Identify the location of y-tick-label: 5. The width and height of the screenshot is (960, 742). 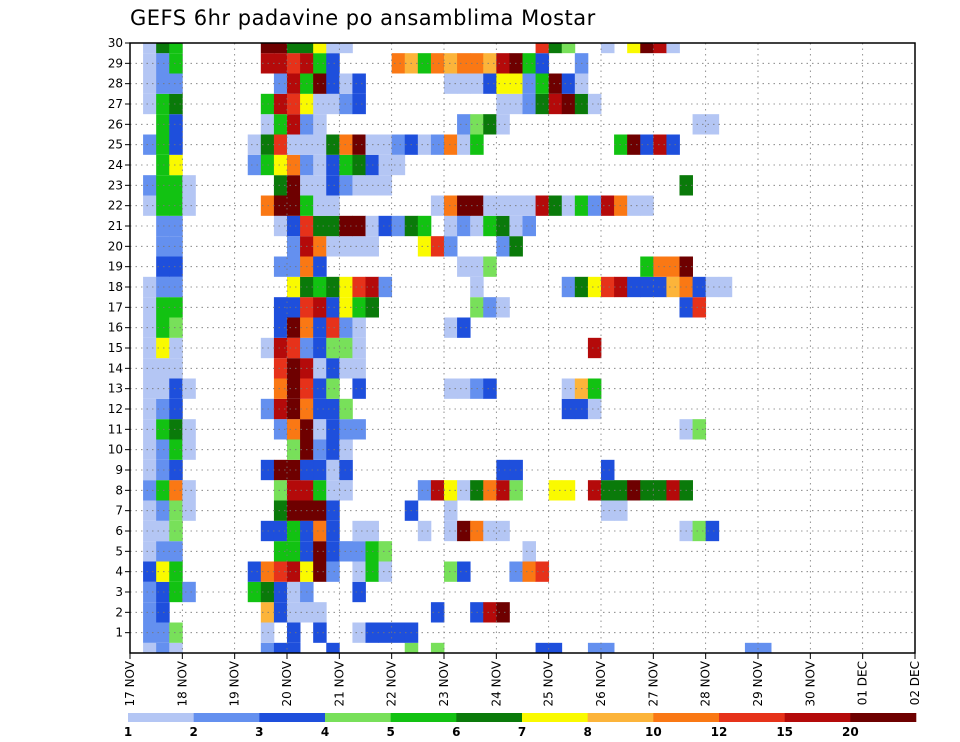
(119, 551).